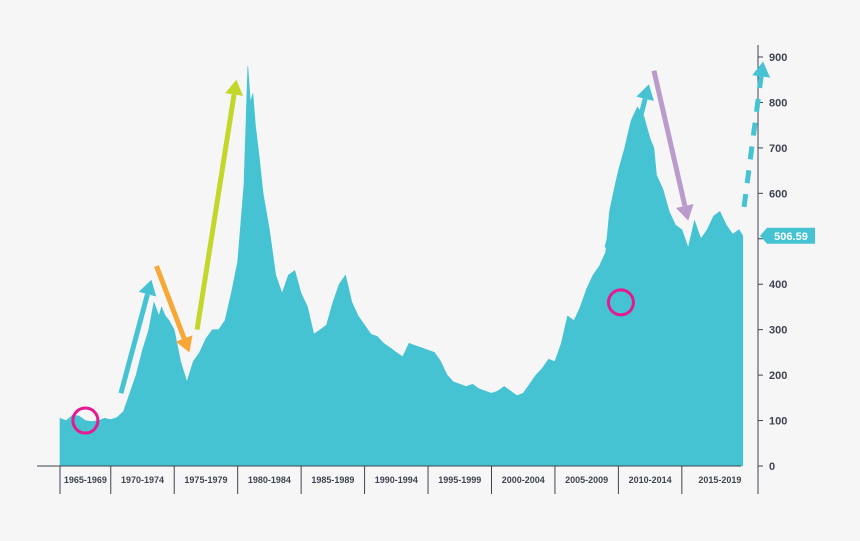  I want to click on y-tick-label: 200, so click(778, 376).